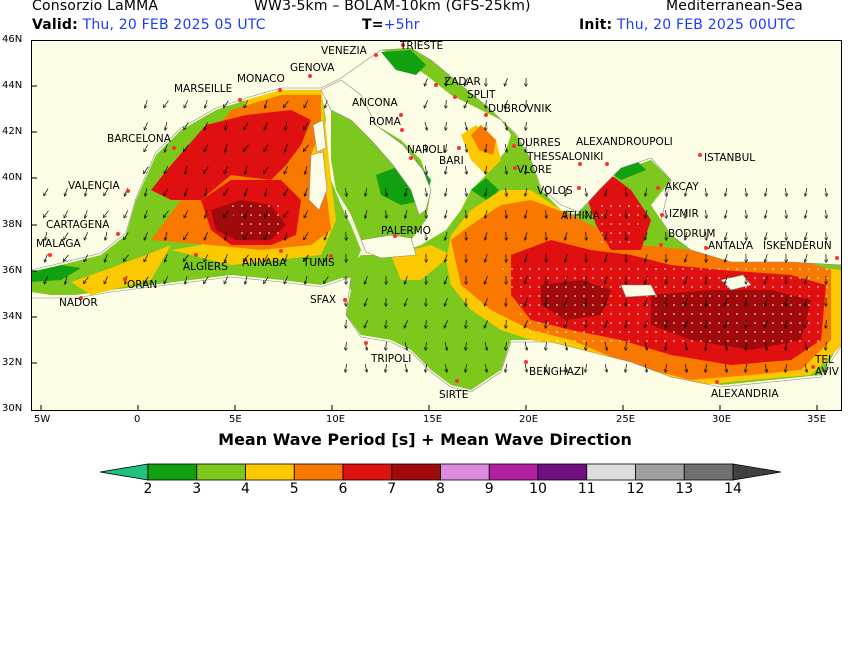 Image resolution: width=850 pixels, height=657 pixels. I want to click on land-mass, so click(736, 282).